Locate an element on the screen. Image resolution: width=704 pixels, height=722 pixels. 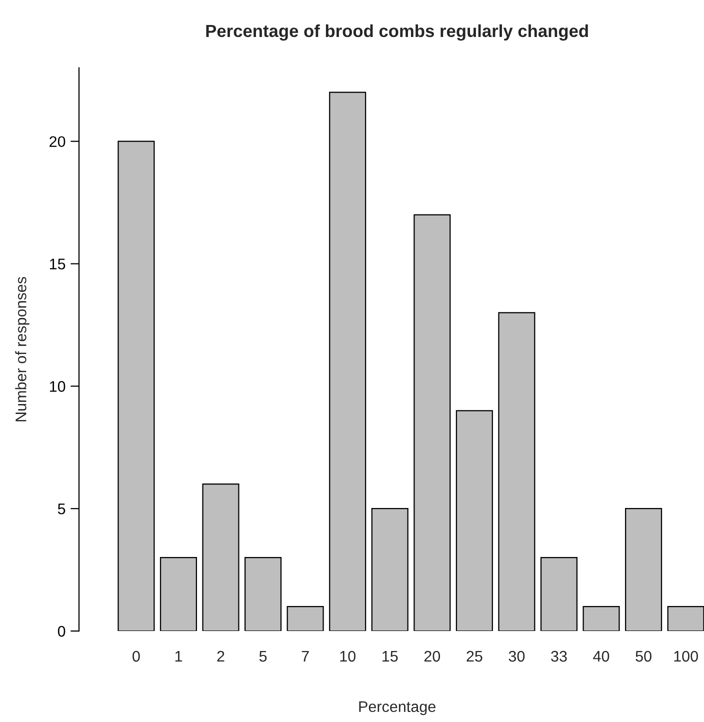
x-tick-label: 2 is located at coordinates (220, 656).